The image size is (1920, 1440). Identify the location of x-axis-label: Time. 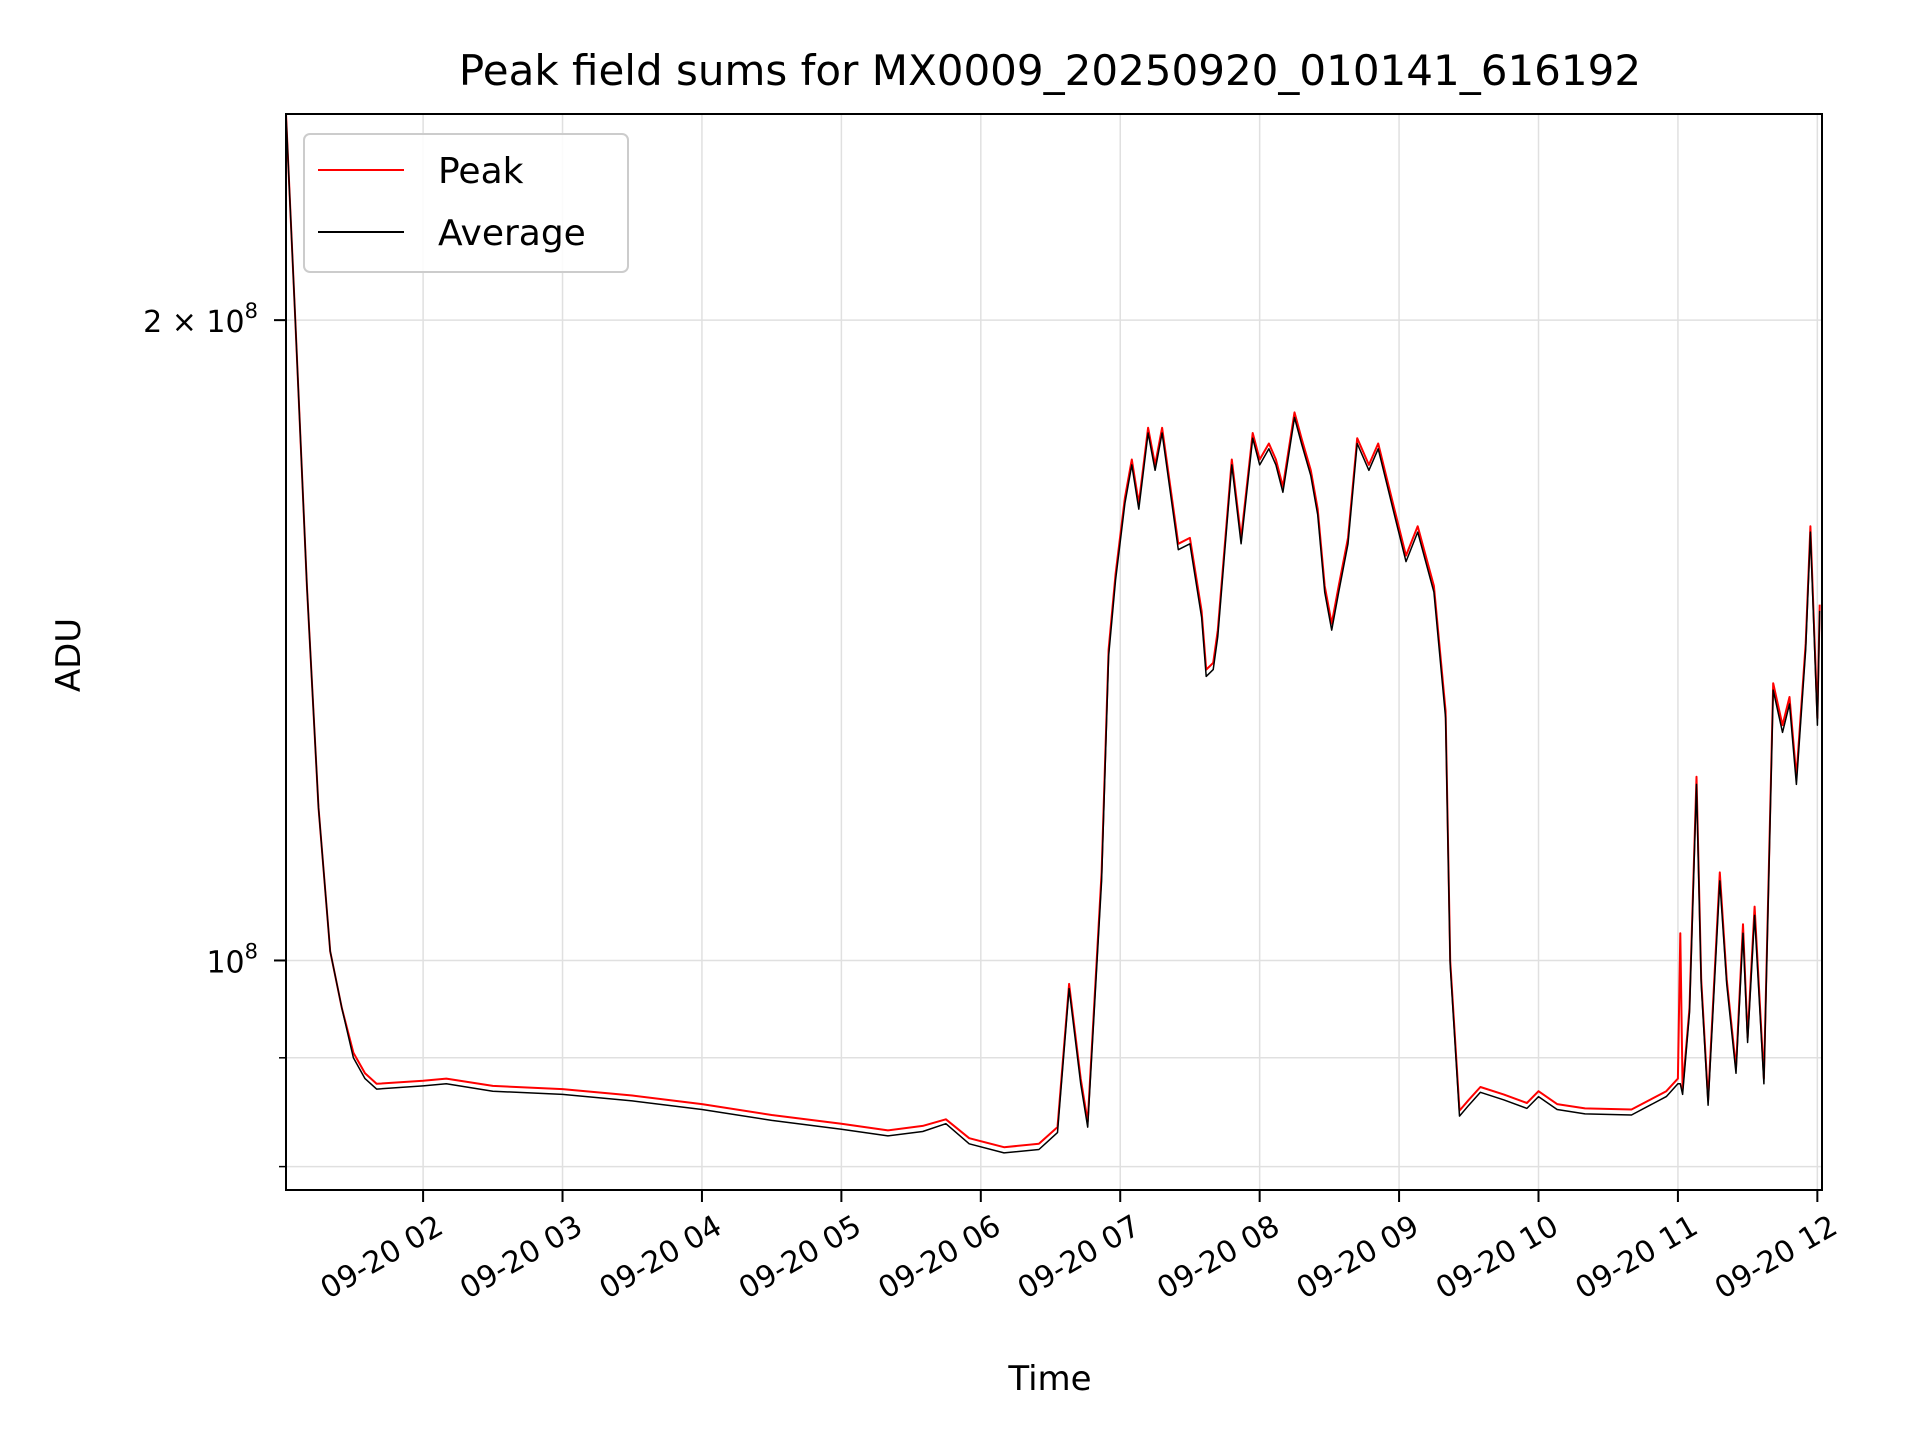
(1049, 1379).